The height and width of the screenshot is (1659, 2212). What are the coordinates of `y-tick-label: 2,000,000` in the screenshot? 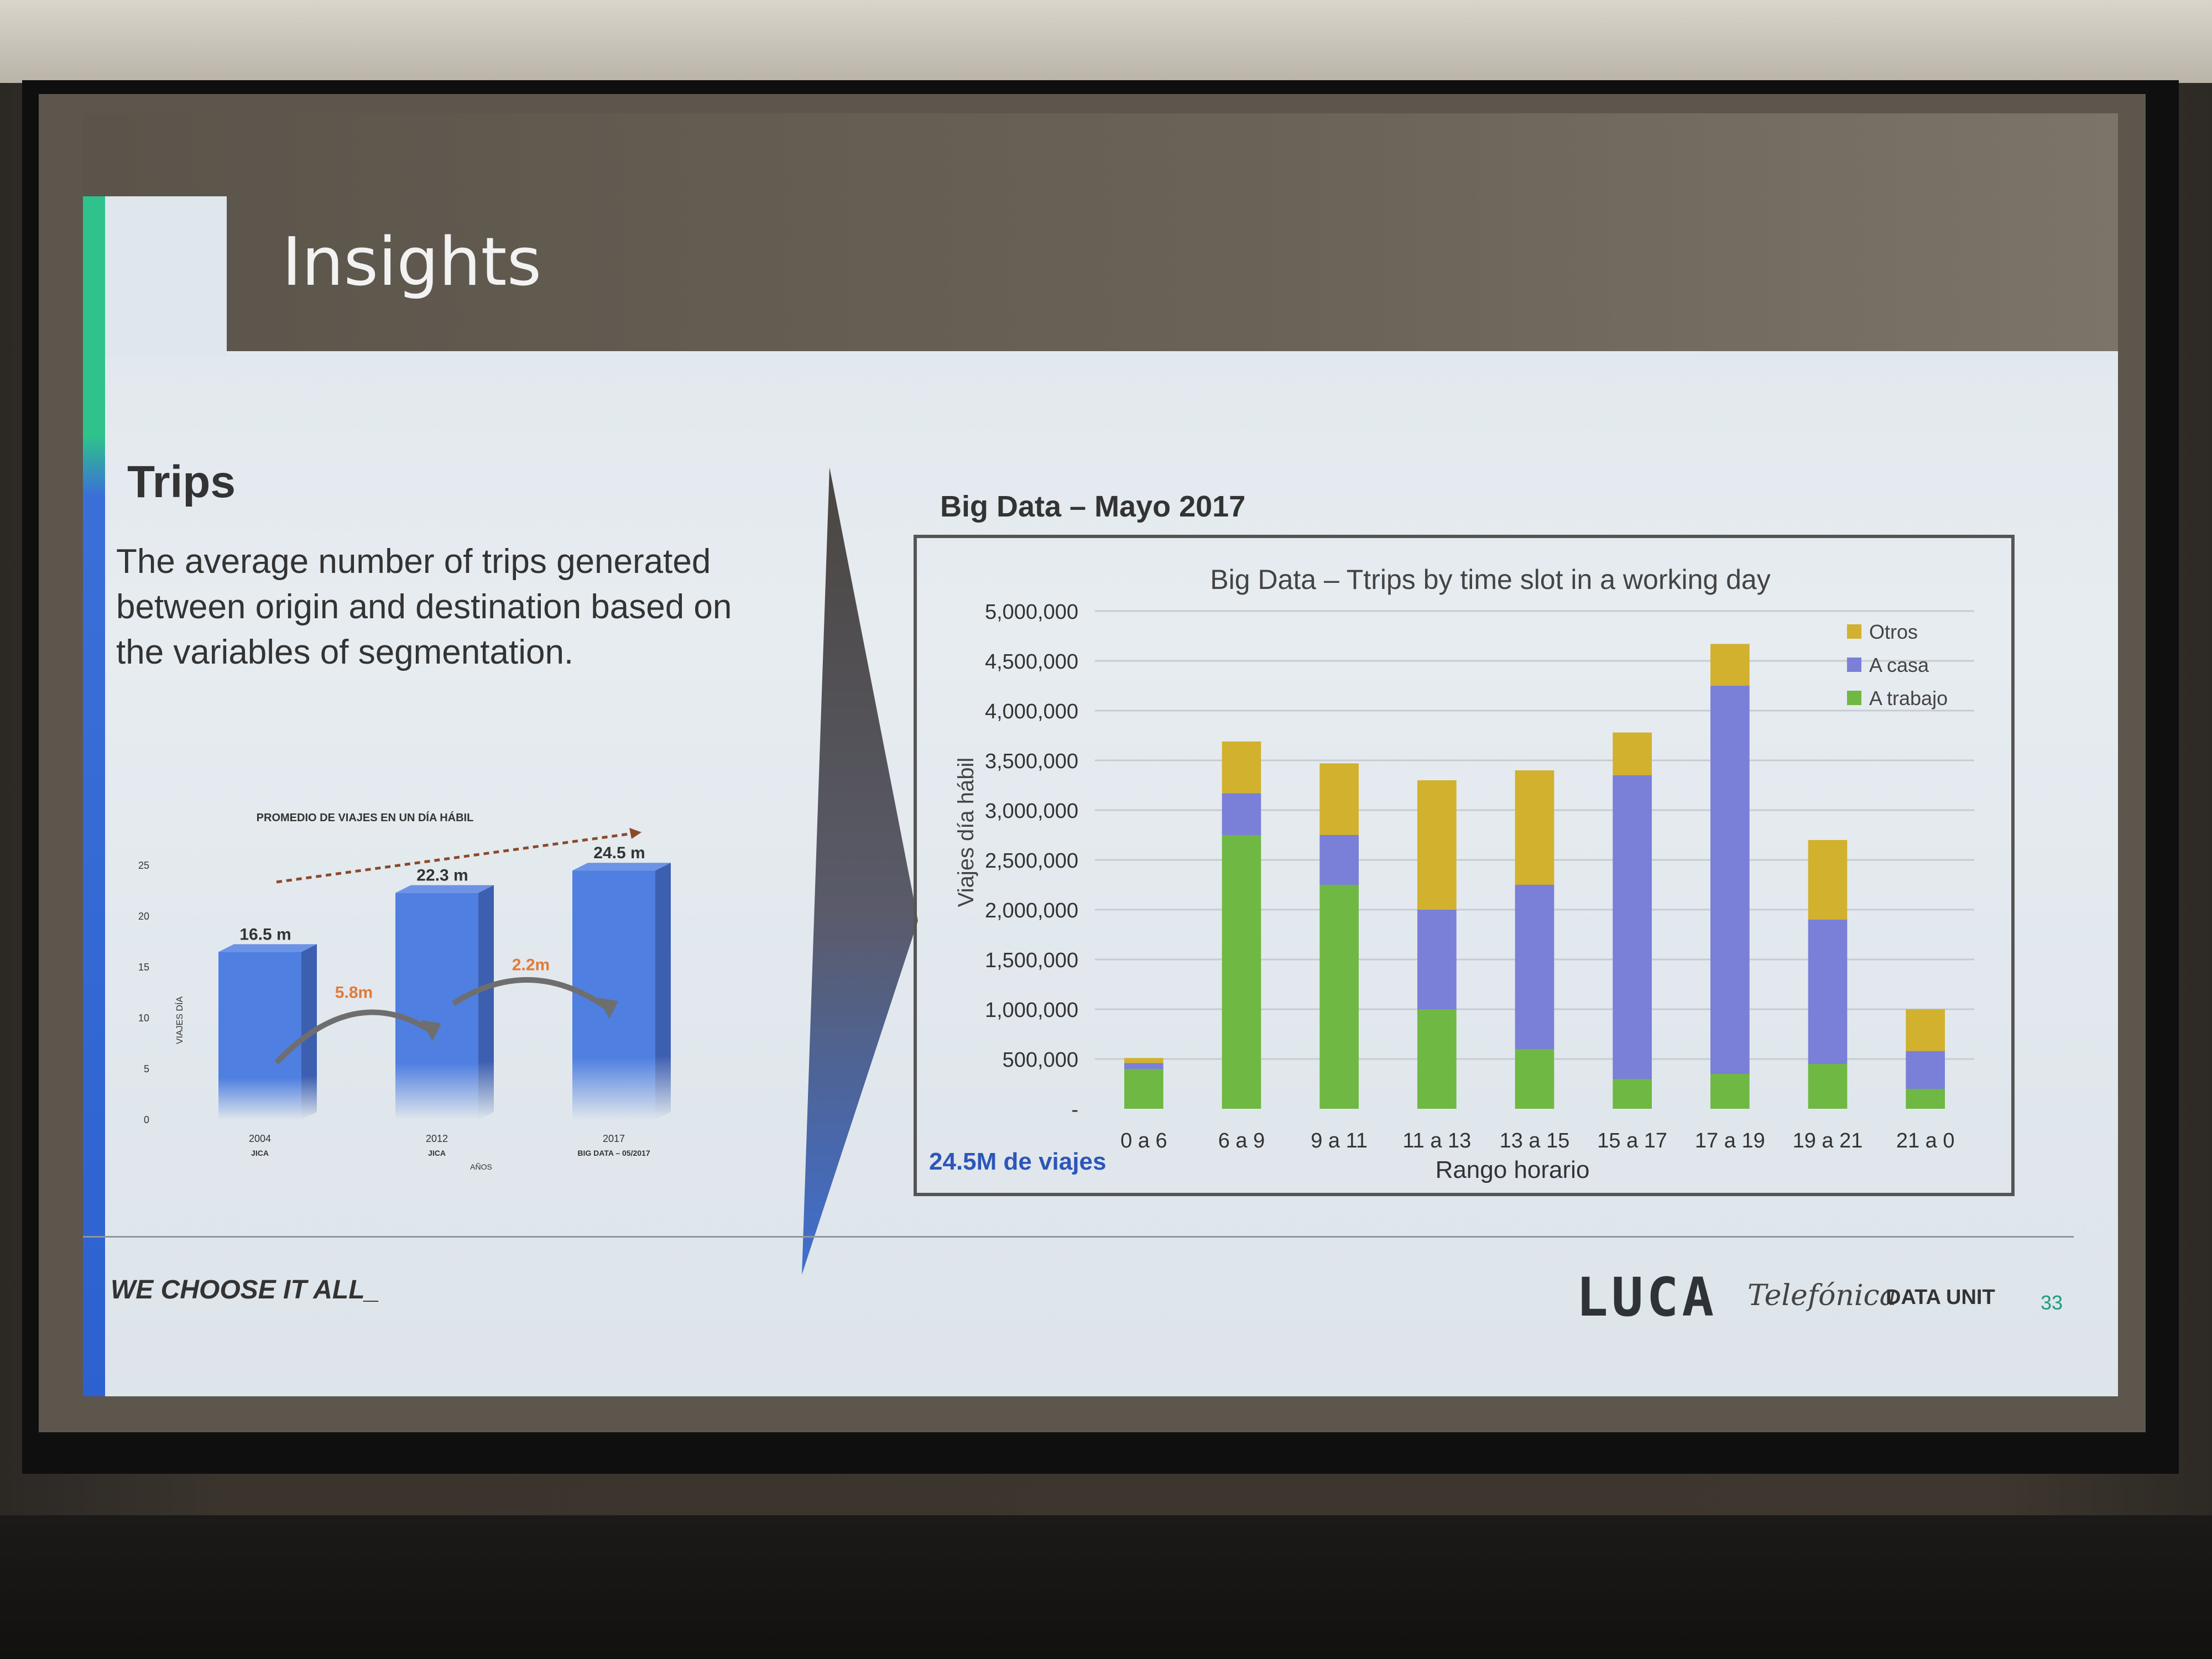 It's located at (1032, 911).